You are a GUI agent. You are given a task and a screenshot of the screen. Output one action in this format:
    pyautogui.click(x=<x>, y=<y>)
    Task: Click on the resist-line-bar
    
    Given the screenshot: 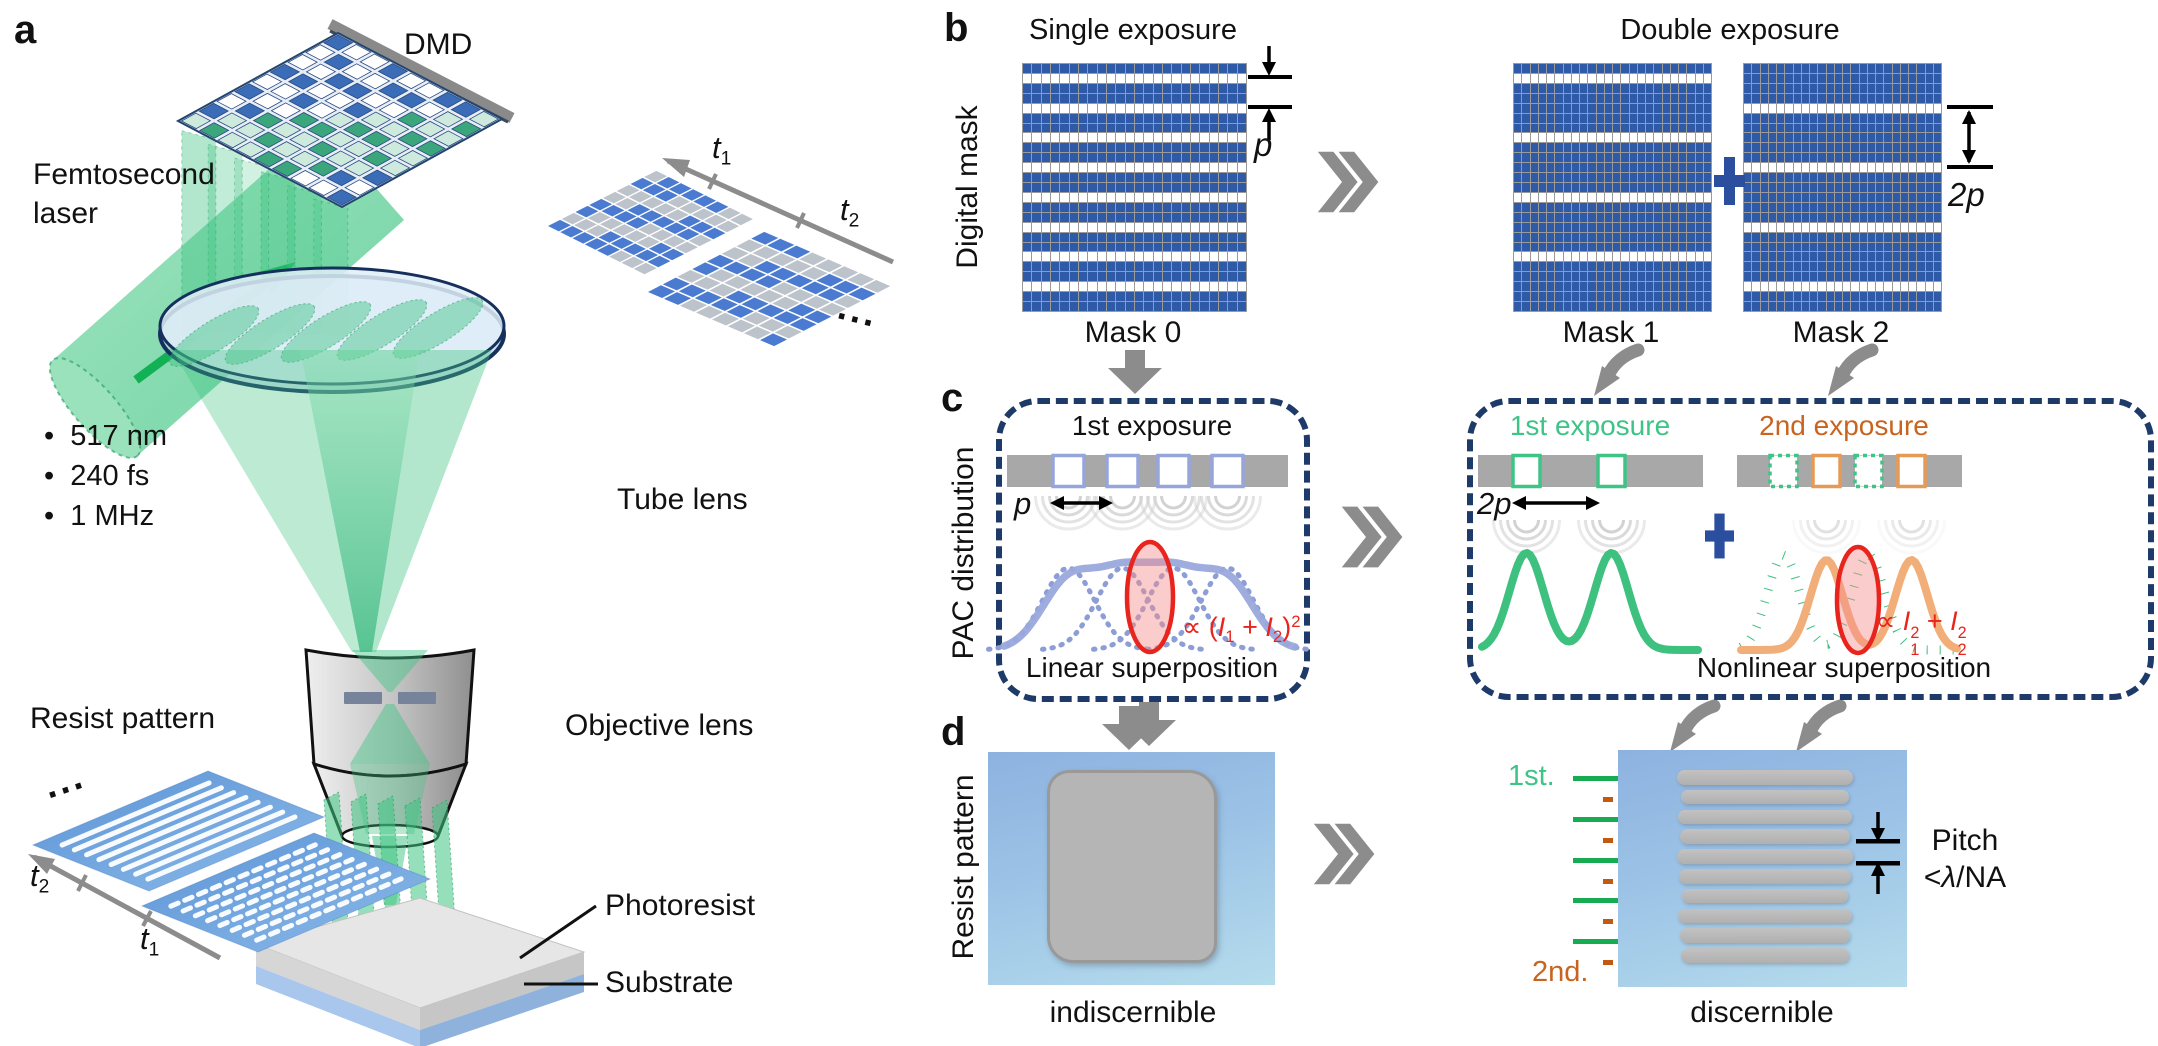 What is the action you would take?
    pyautogui.click(x=1765, y=916)
    